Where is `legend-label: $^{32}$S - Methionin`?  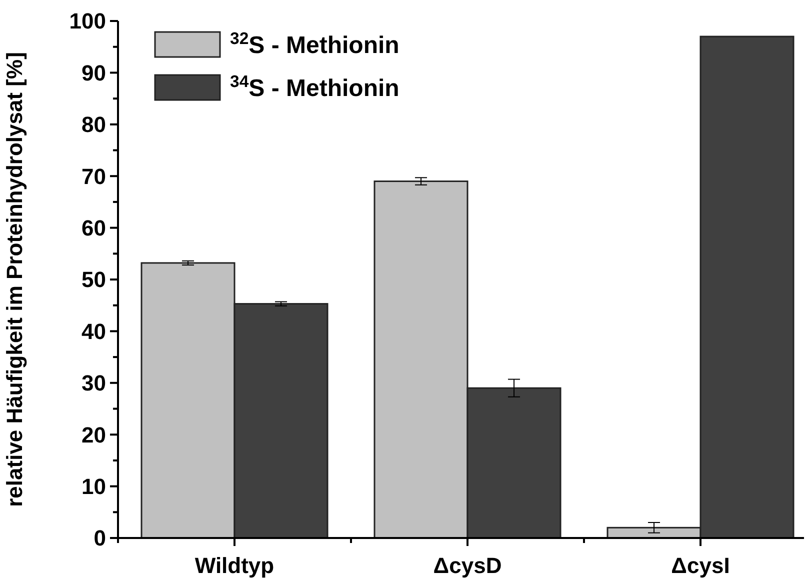
legend-label: $^{32}$S - Methionin is located at coordinates (315, 43).